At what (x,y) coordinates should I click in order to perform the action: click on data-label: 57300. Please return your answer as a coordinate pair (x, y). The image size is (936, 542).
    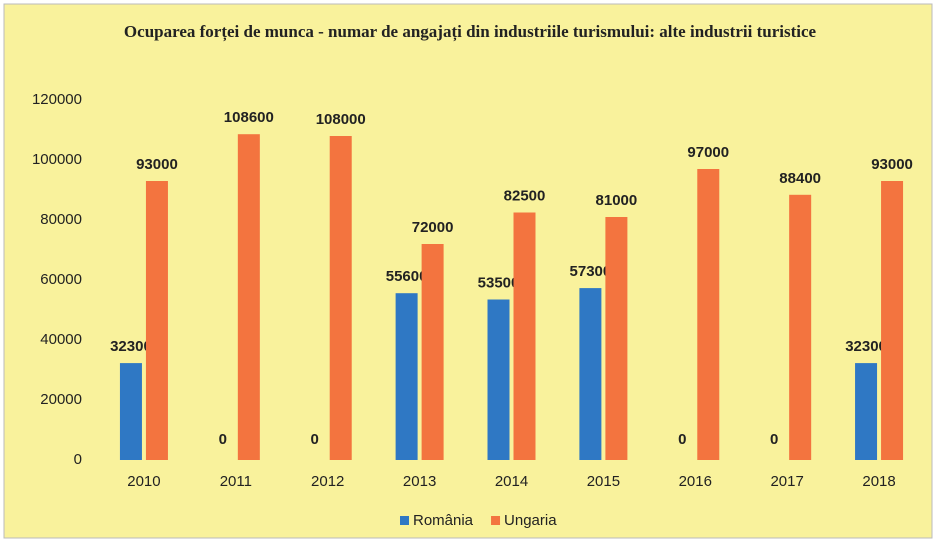
    Looking at the image, I should click on (591, 271).